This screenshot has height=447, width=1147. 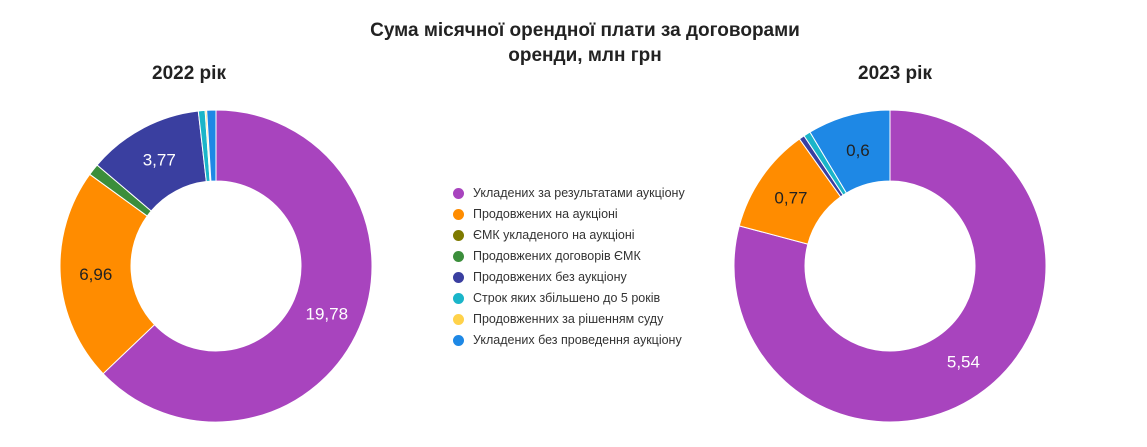 I want to click on legend-item: Укладених без проведення аукціону, so click(x=569, y=340).